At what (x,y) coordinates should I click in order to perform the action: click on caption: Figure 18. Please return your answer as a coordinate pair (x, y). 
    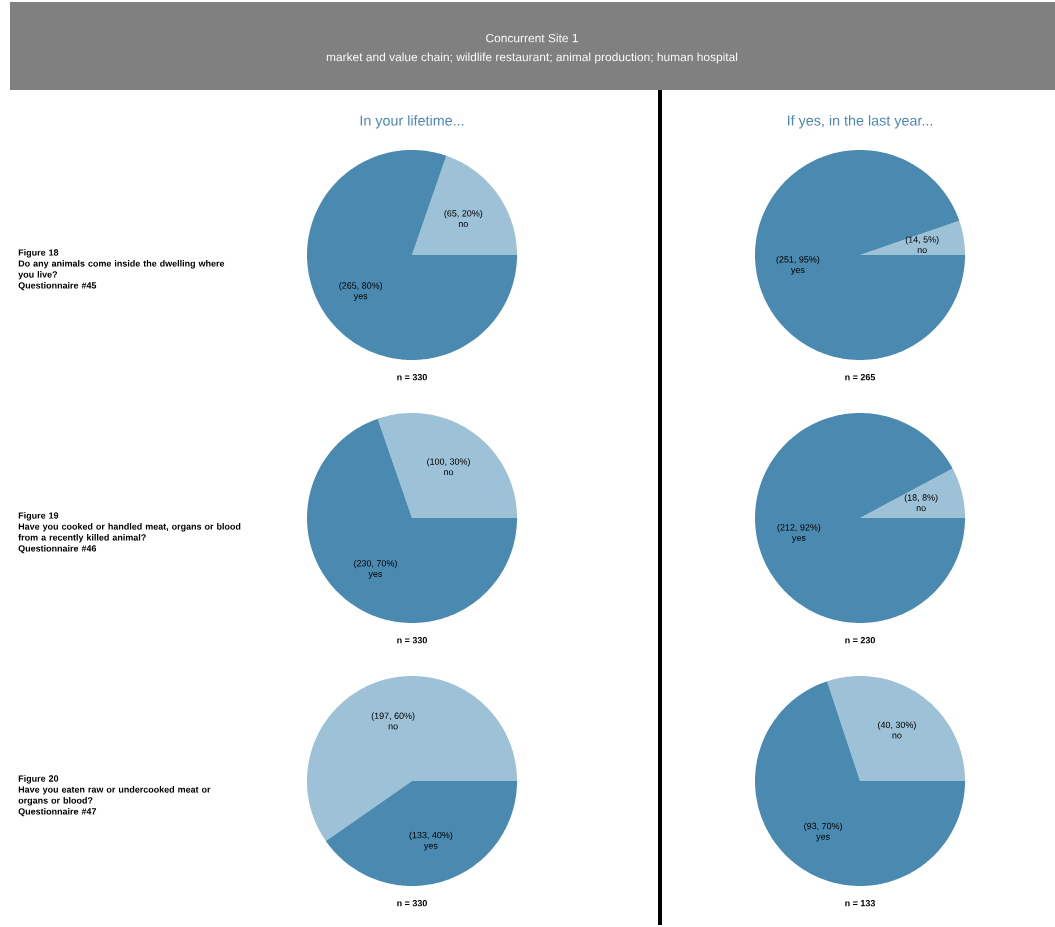
    Looking at the image, I should click on (38, 253).